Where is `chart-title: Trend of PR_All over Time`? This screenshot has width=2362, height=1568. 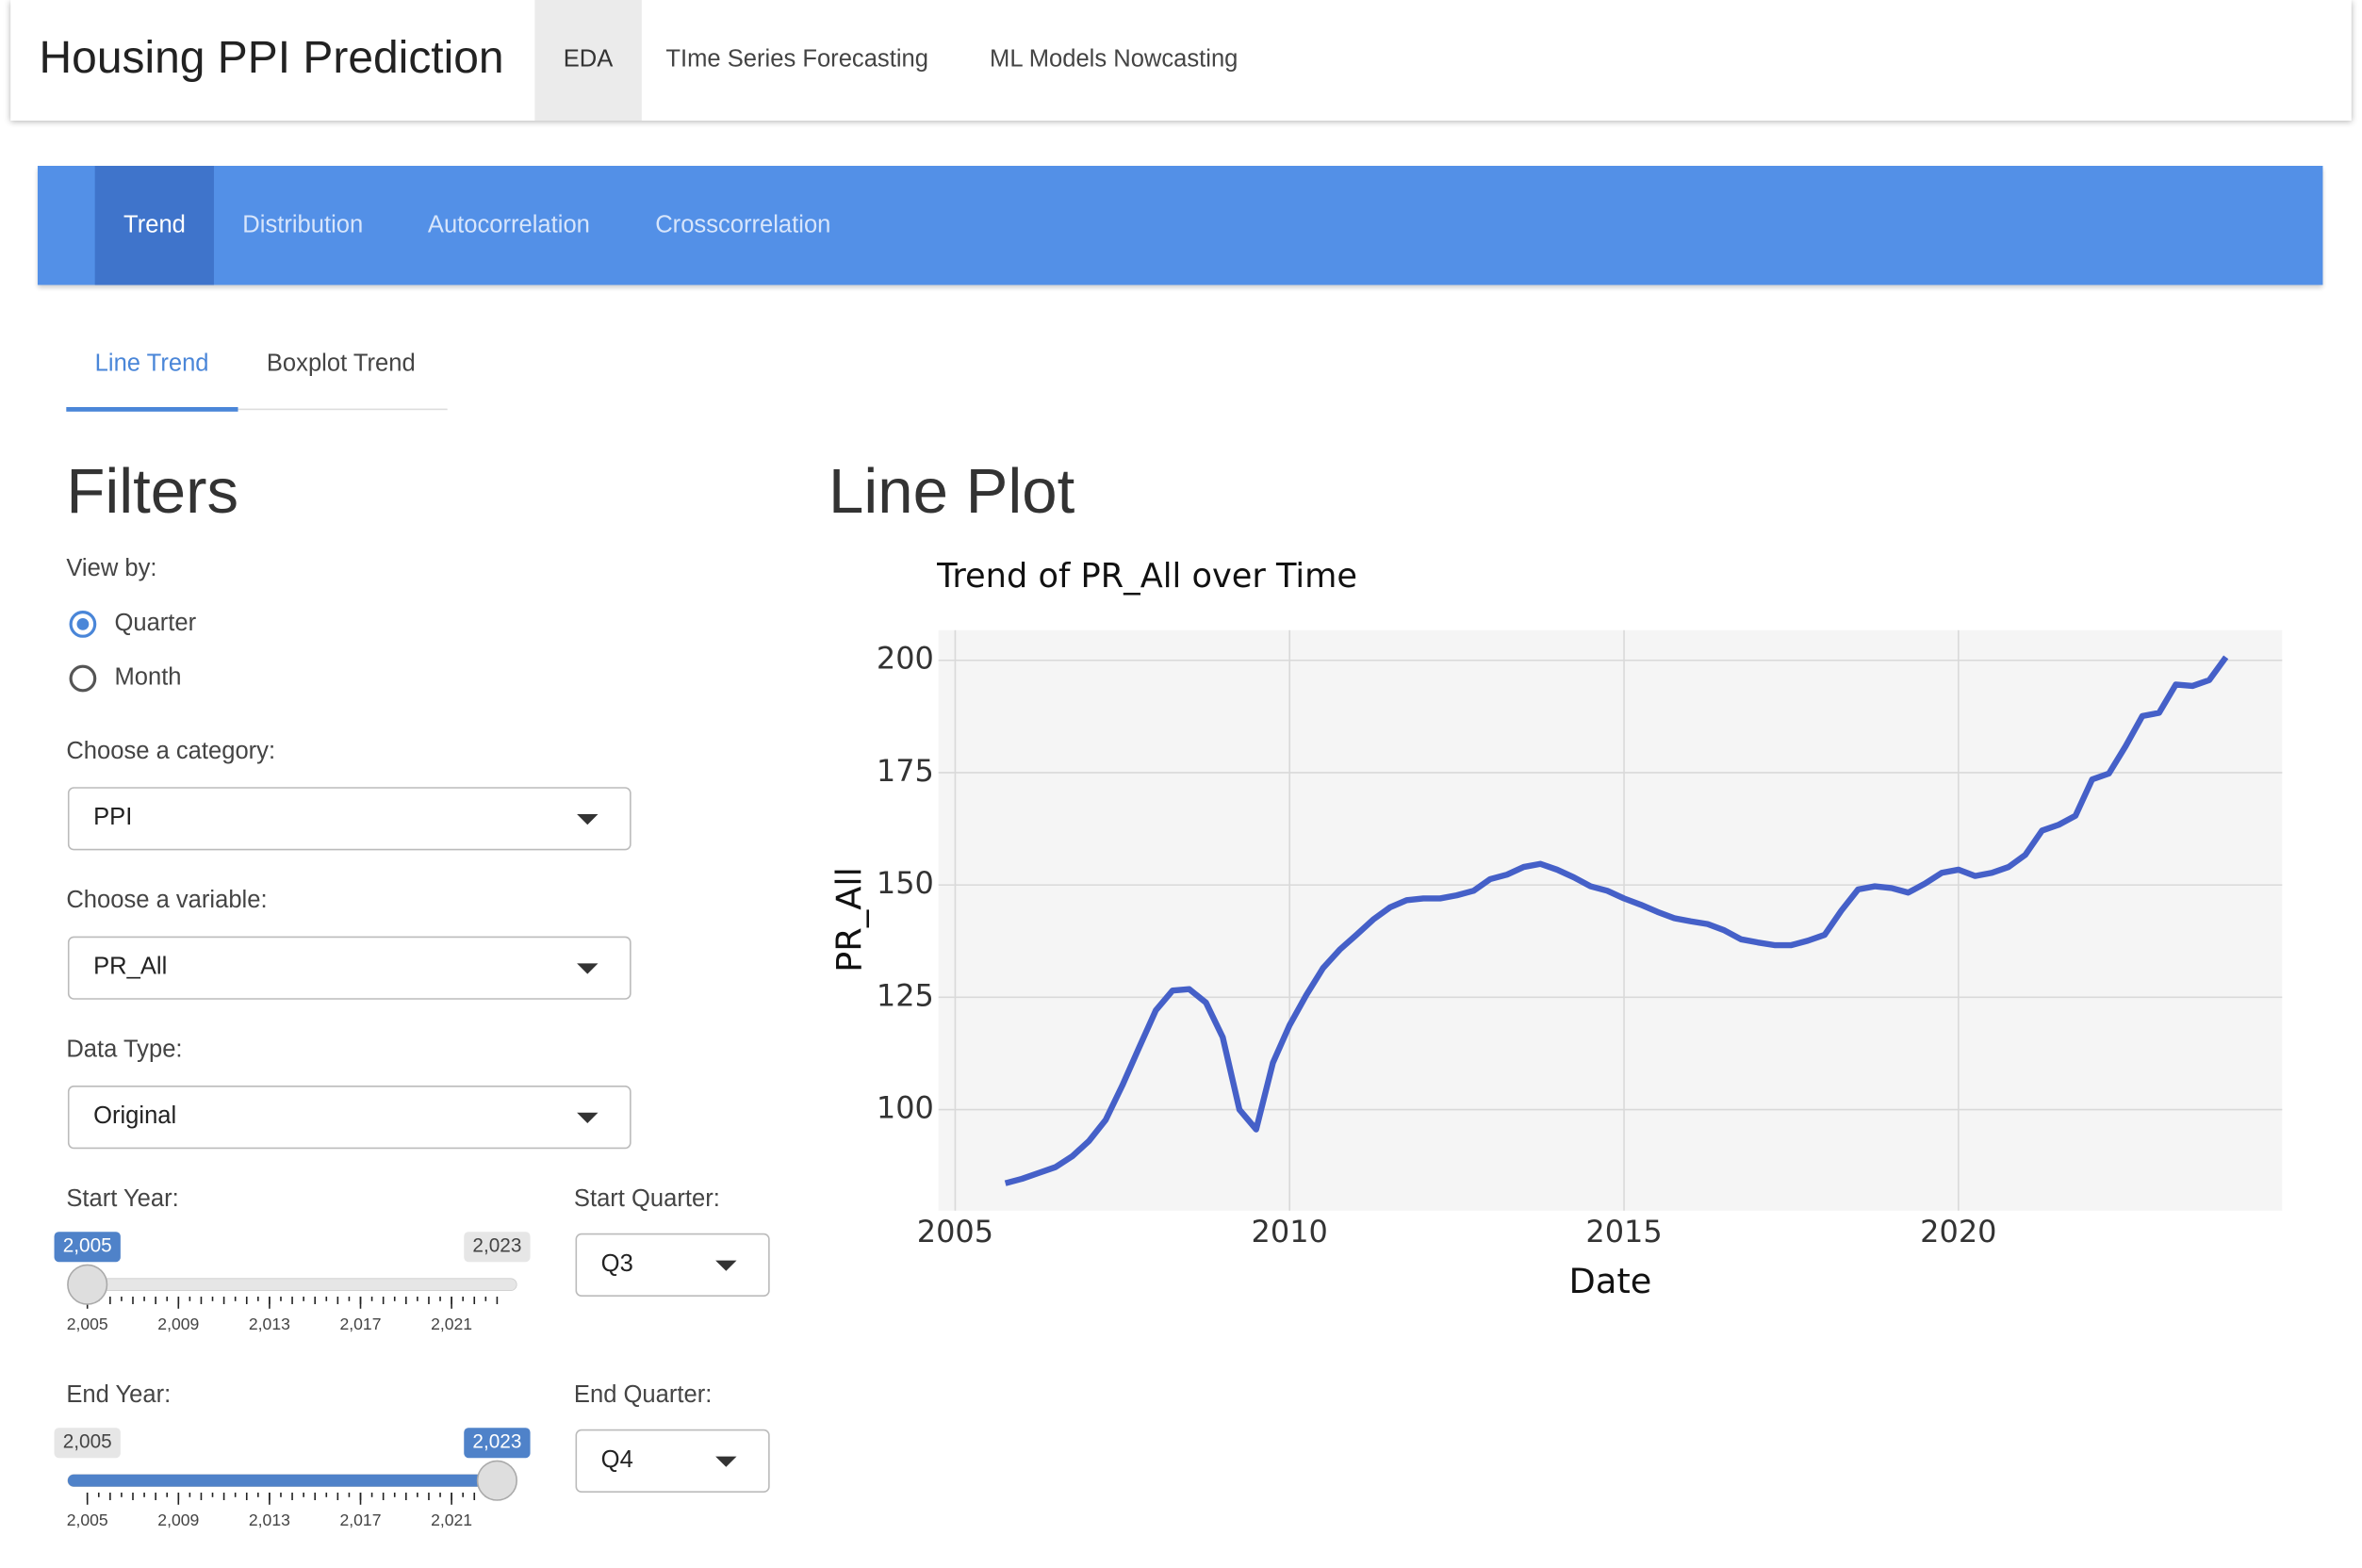 chart-title: Trend of PR_All over Time is located at coordinates (1147, 576).